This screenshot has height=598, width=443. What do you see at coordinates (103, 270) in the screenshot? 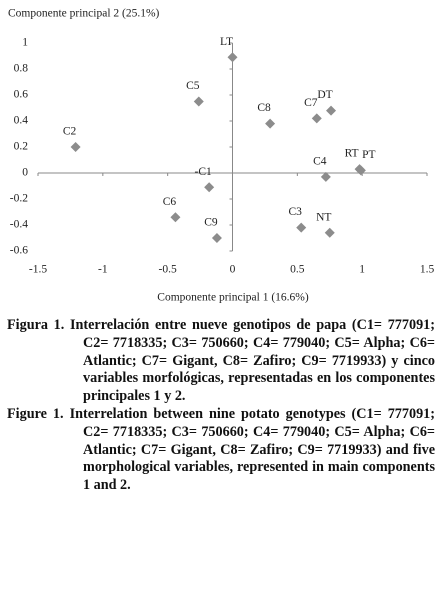
I see `x-tick-label: -1` at bounding box center [103, 270].